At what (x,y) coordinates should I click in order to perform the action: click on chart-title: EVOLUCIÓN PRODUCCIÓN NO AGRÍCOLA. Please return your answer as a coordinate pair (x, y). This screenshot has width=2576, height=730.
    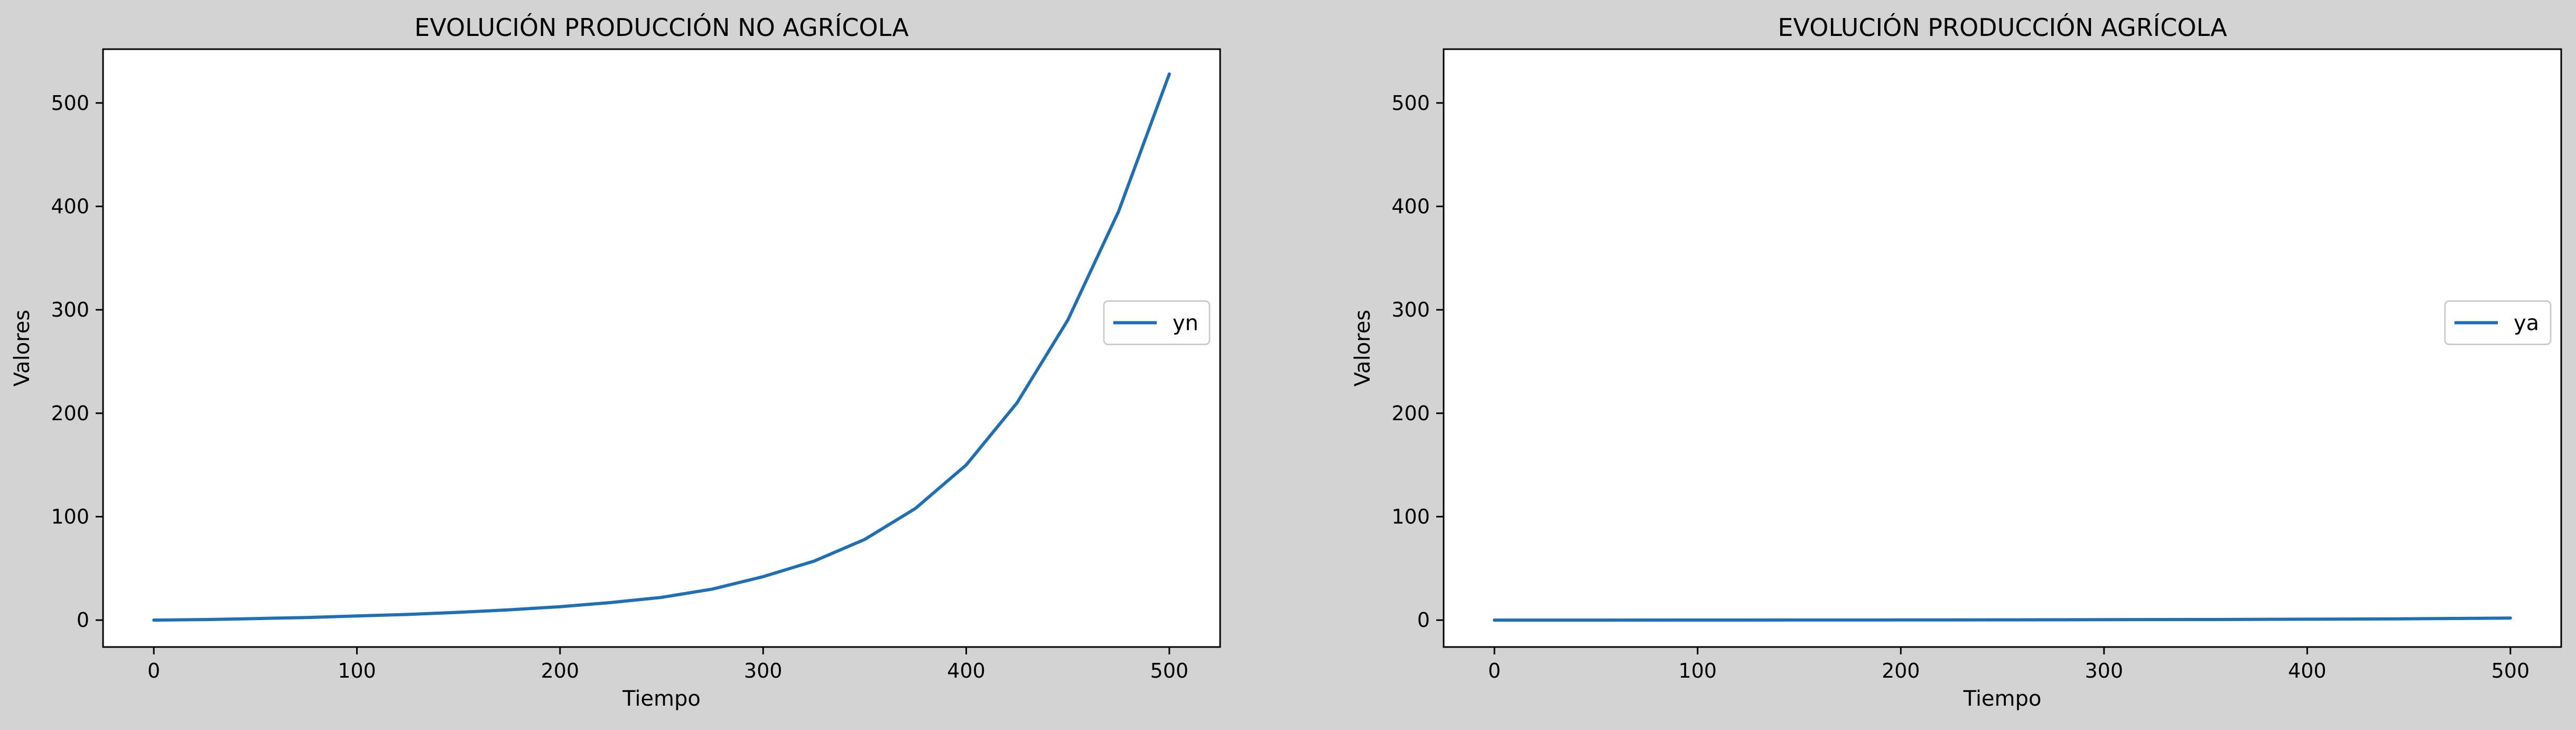
    Looking at the image, I should click on (661, 27).